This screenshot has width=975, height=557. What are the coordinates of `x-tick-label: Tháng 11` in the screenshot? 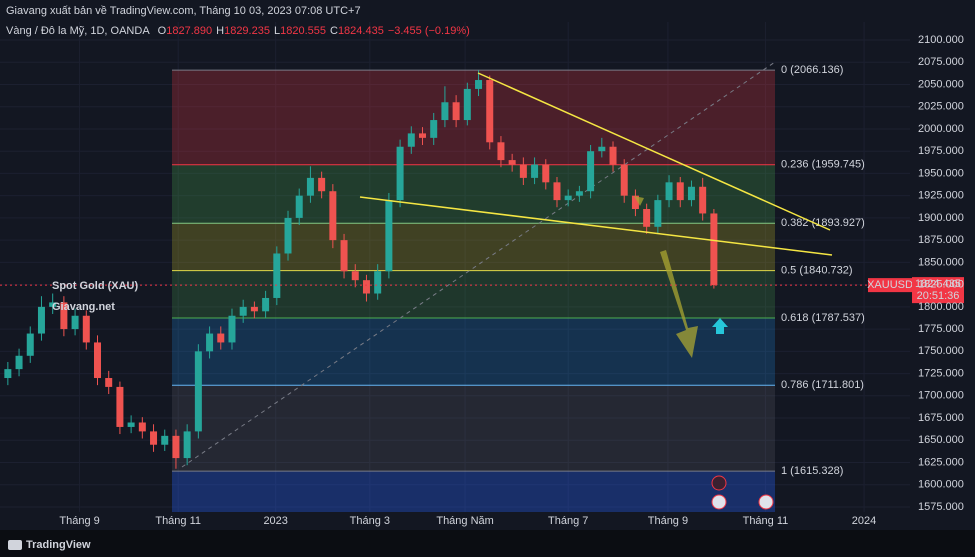 It's located at (178, 521).